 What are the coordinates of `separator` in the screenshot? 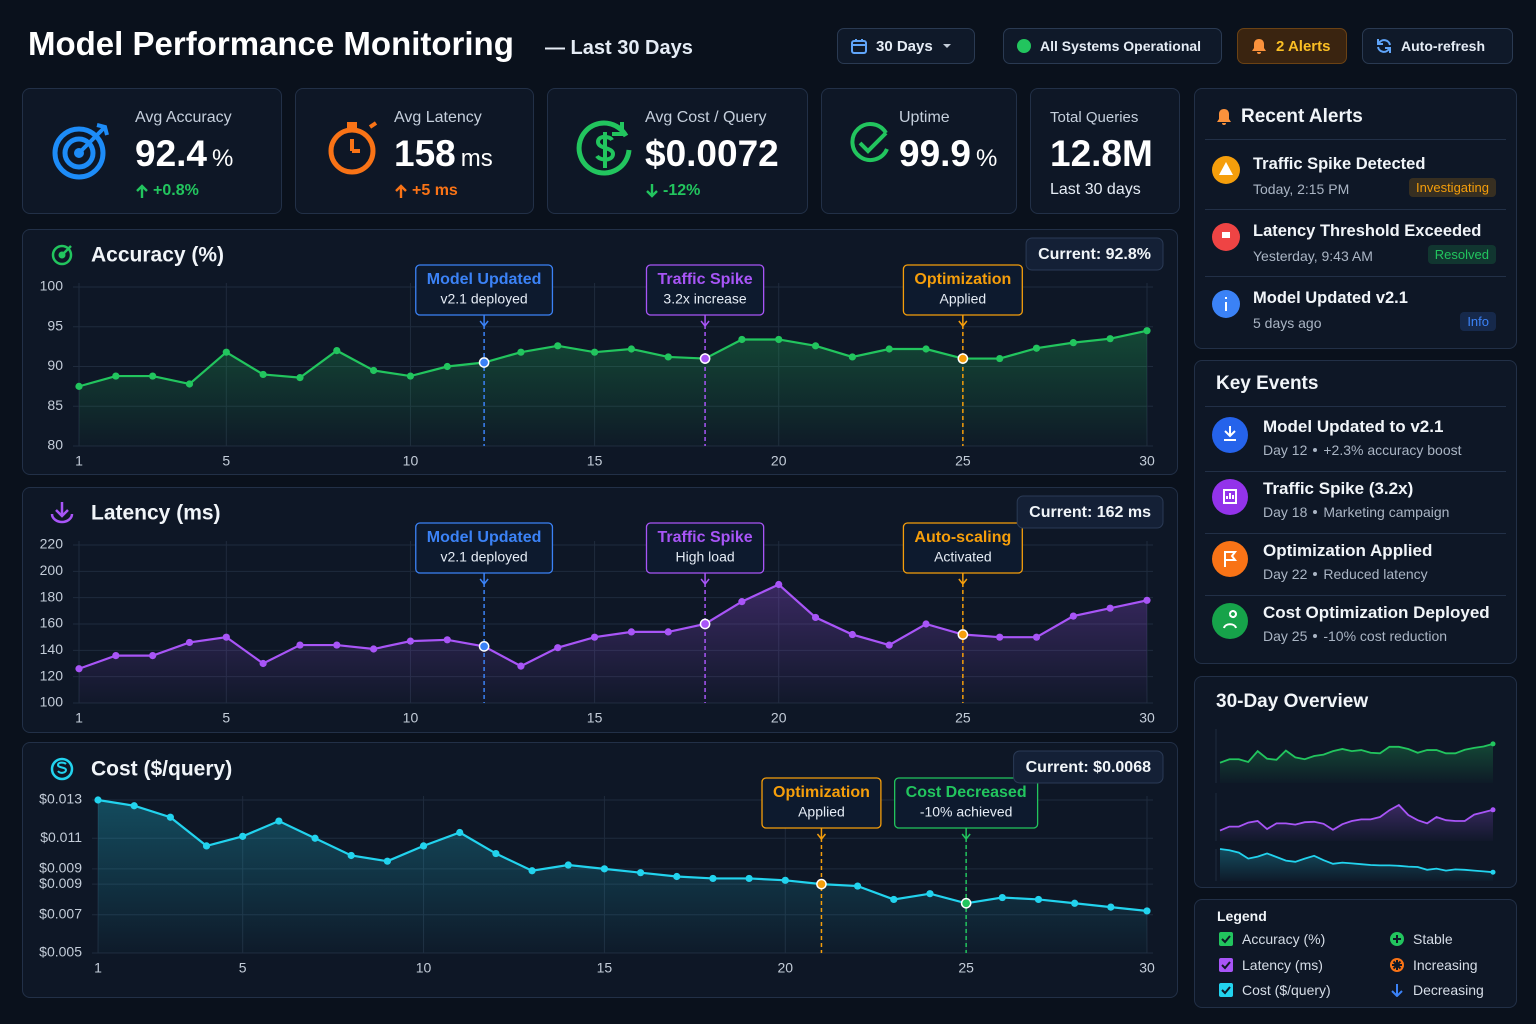 It's located at (1315, 636).